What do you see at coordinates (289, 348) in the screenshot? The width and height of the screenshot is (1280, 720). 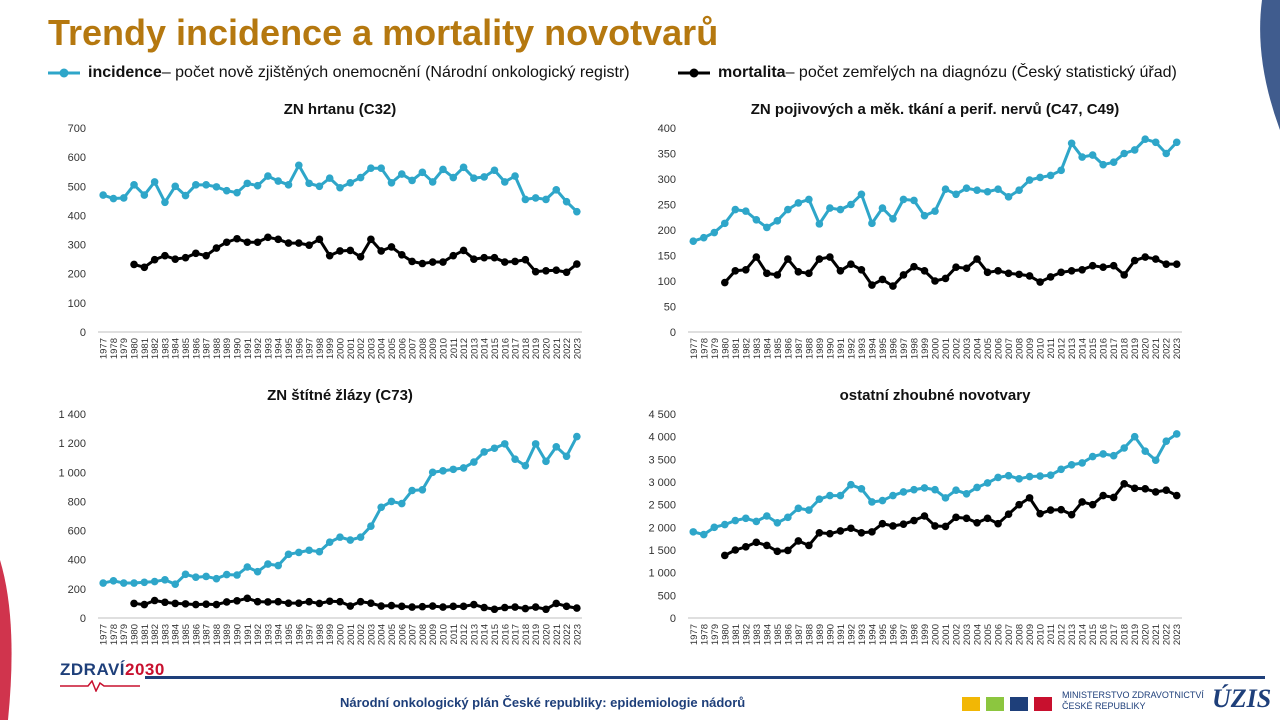 I see `x-tick-label: 1995` at bounding box center [289, 348].